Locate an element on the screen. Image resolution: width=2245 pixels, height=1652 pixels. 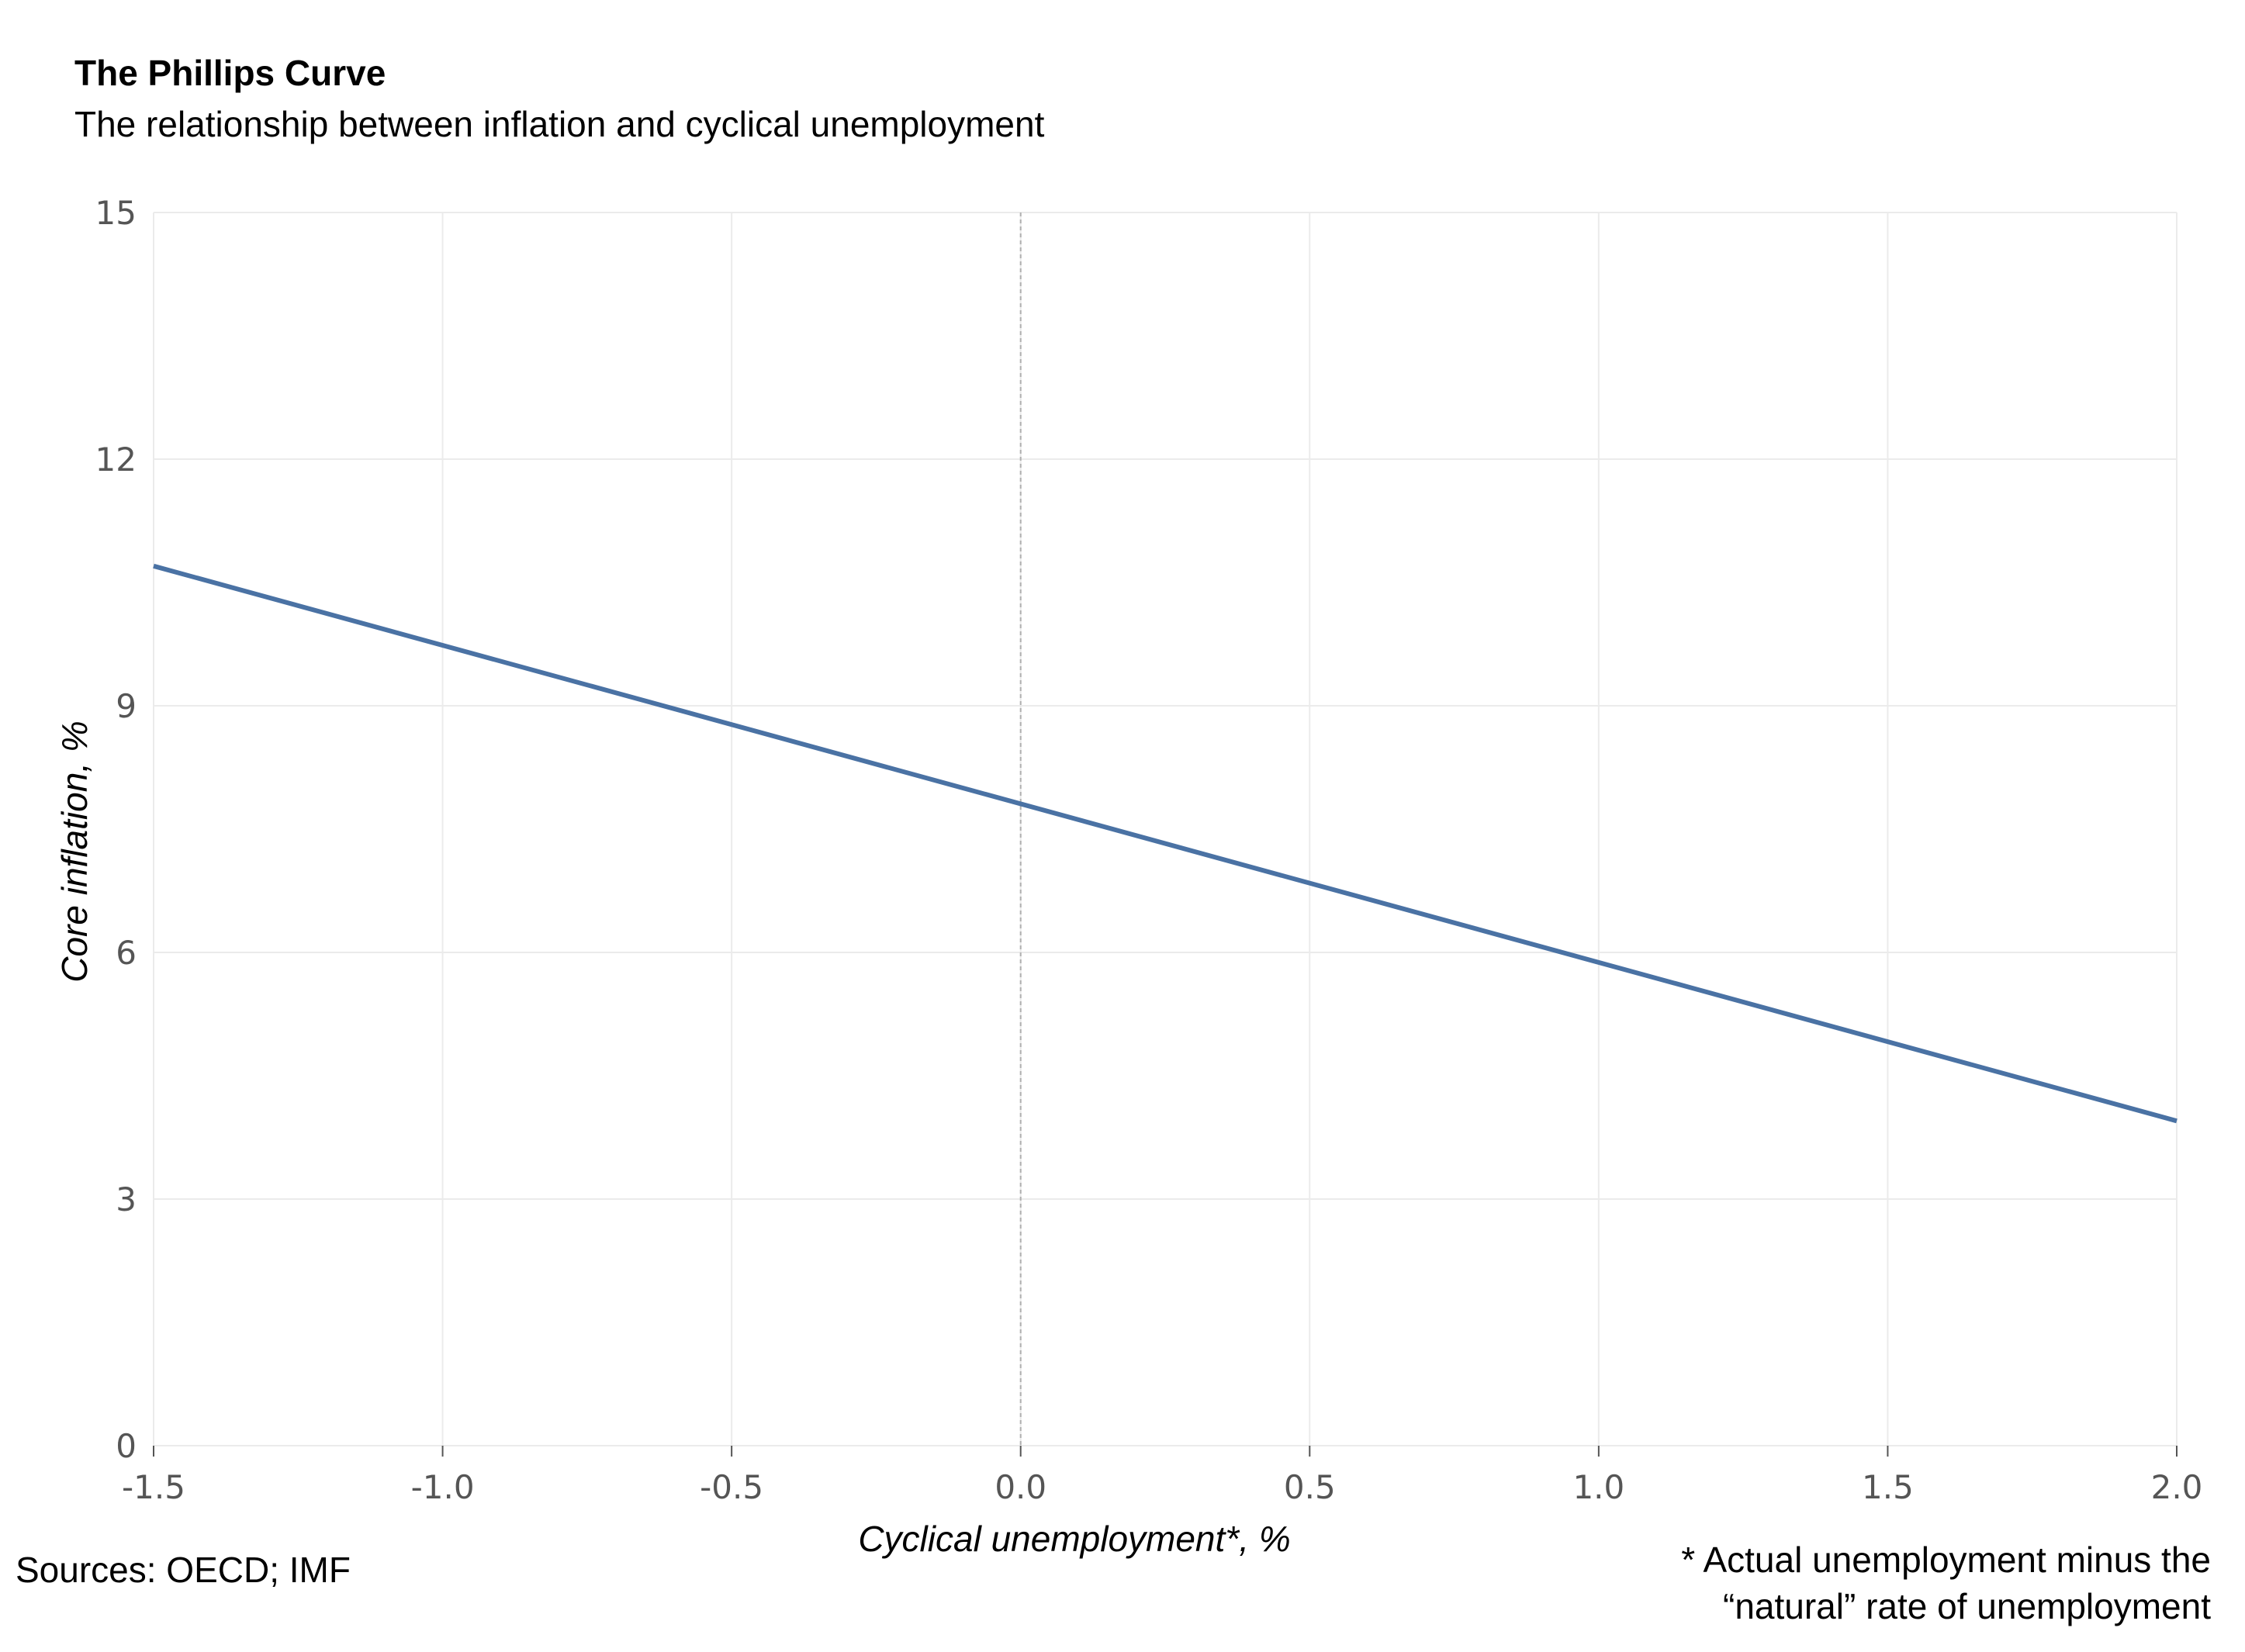
y-tick-label: 0 is located at coordinates (126, 1446).